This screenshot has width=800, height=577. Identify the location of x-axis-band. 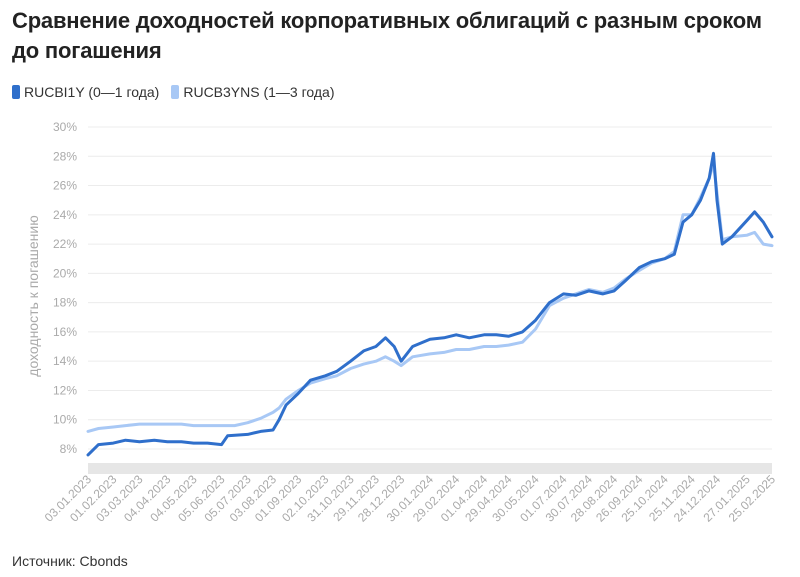
(430, 468).